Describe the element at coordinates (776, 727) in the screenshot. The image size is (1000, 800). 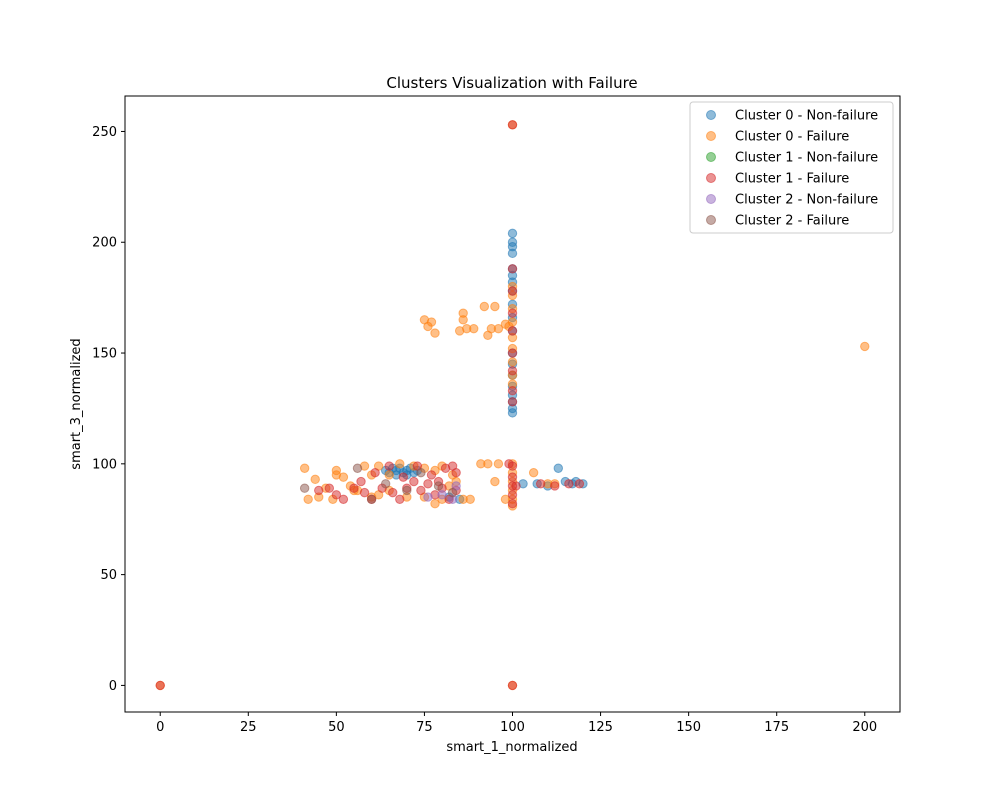
I see `x-tick-label-7: 175` at that location.